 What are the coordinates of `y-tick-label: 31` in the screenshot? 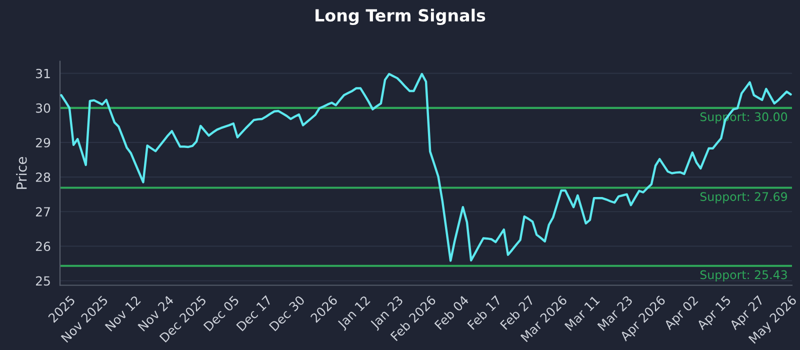 It's located at (43, 73).